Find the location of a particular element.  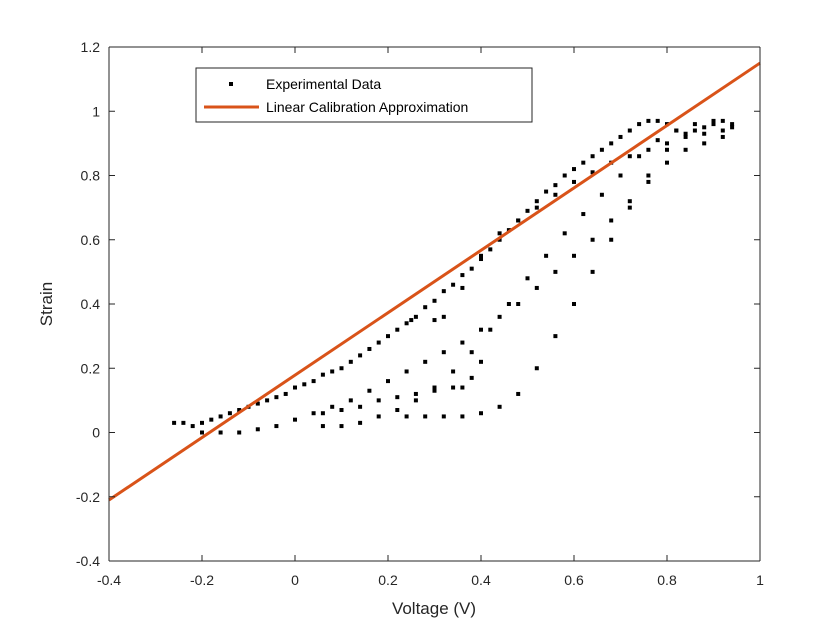

x-tick-label: 1 is located at coordinates (760, 580).